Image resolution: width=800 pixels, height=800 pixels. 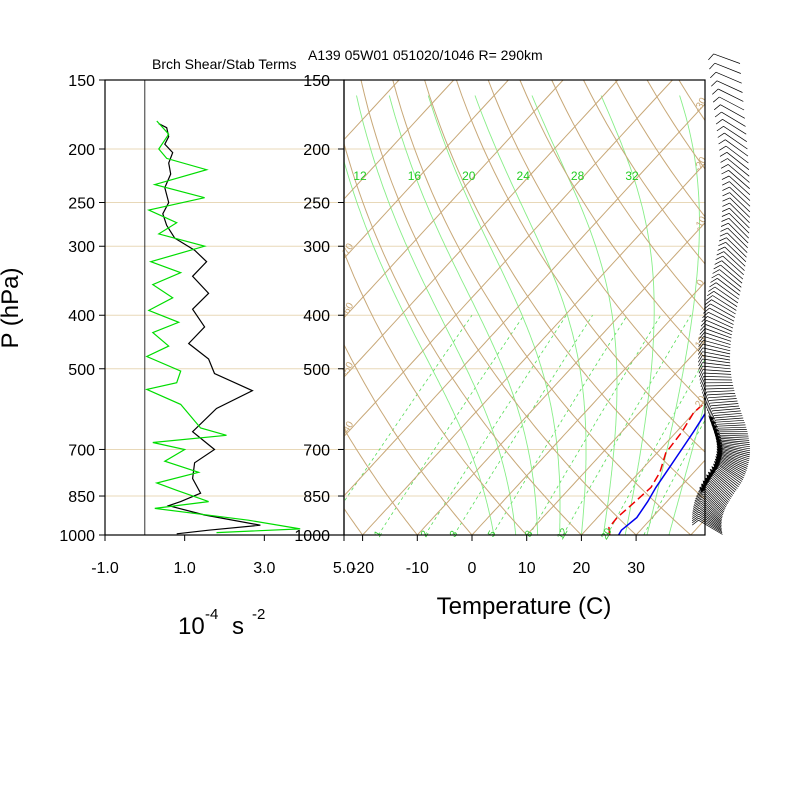 I want to click on isotherm-label-0: 0, so click(x=701, y=283).